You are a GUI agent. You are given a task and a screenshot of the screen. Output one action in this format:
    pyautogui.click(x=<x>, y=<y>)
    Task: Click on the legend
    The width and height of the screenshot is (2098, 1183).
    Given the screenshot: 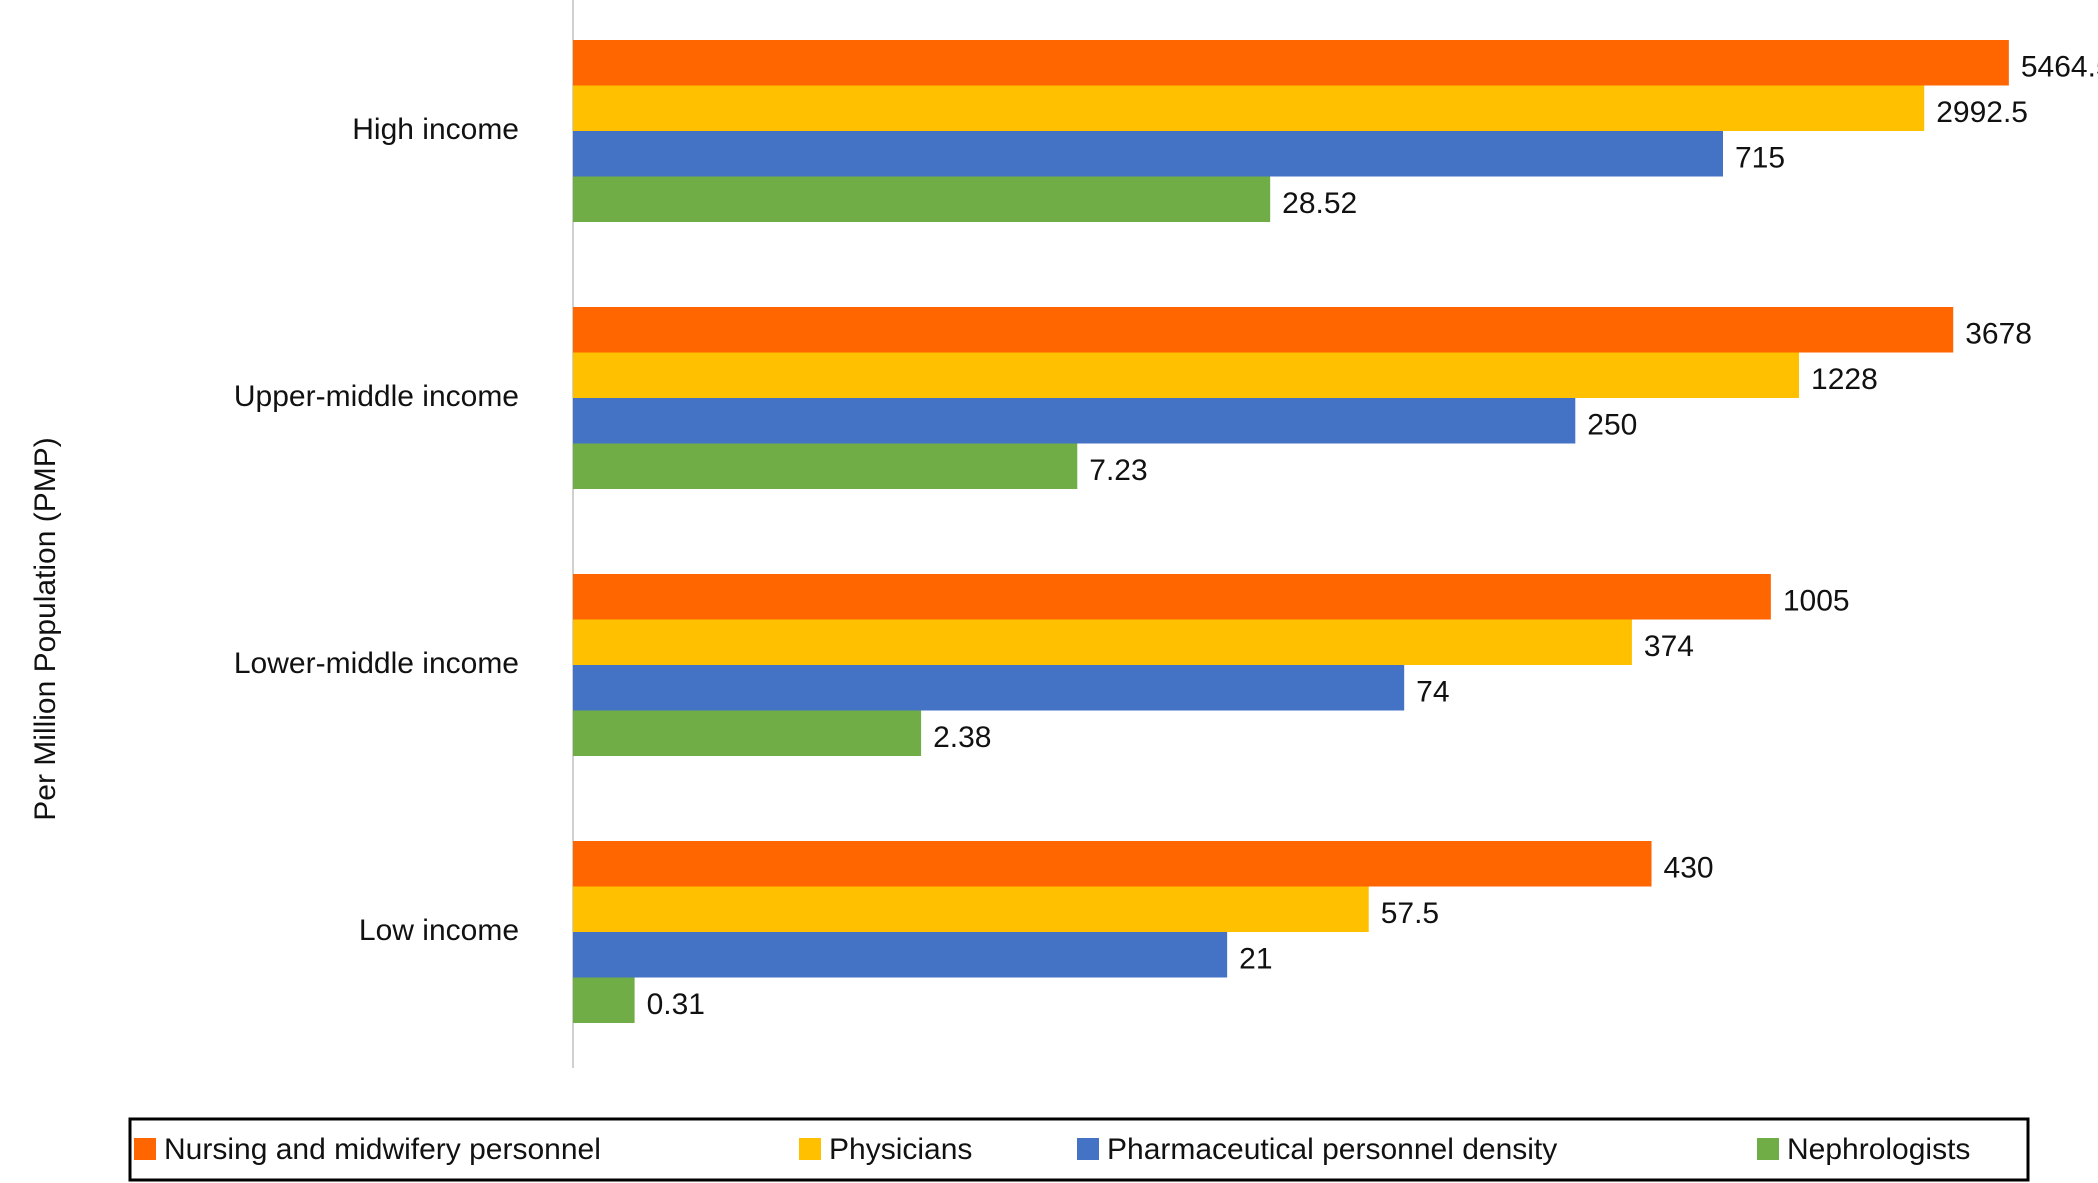 What is the action you would take?
    pyautogui.click(x=1079, y=1149)
    